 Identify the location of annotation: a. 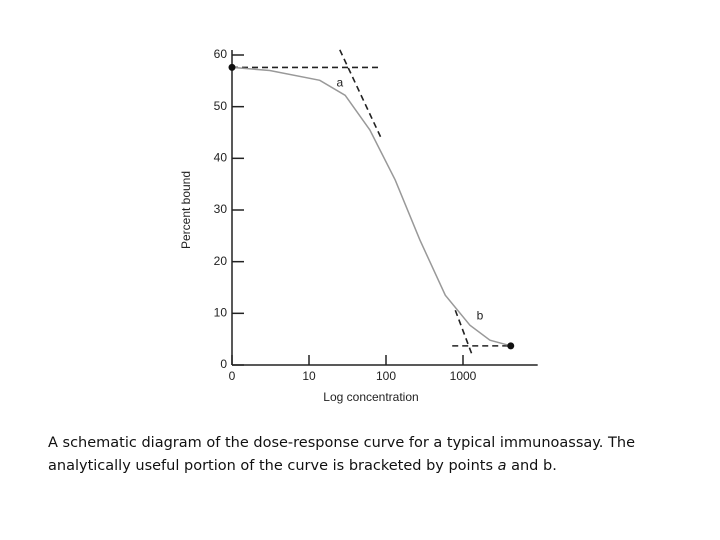
(339, 83).